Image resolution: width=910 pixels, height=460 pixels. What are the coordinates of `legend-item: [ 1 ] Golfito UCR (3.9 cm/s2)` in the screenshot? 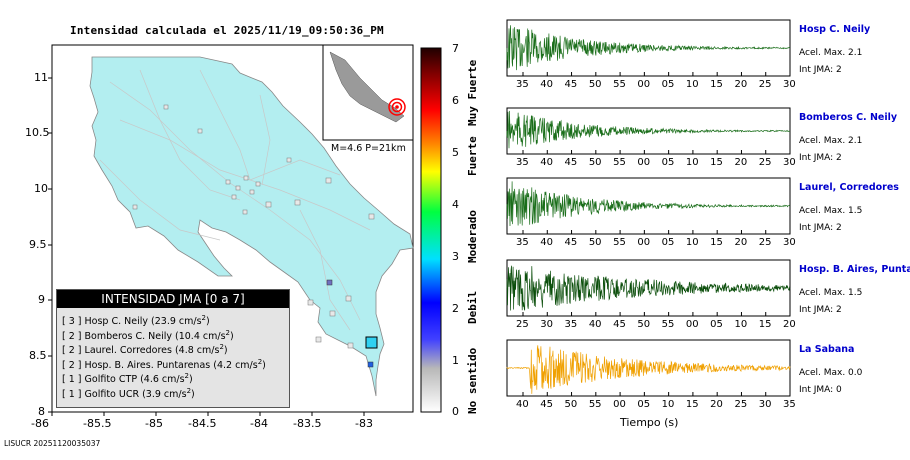 It's located at (128, 393).